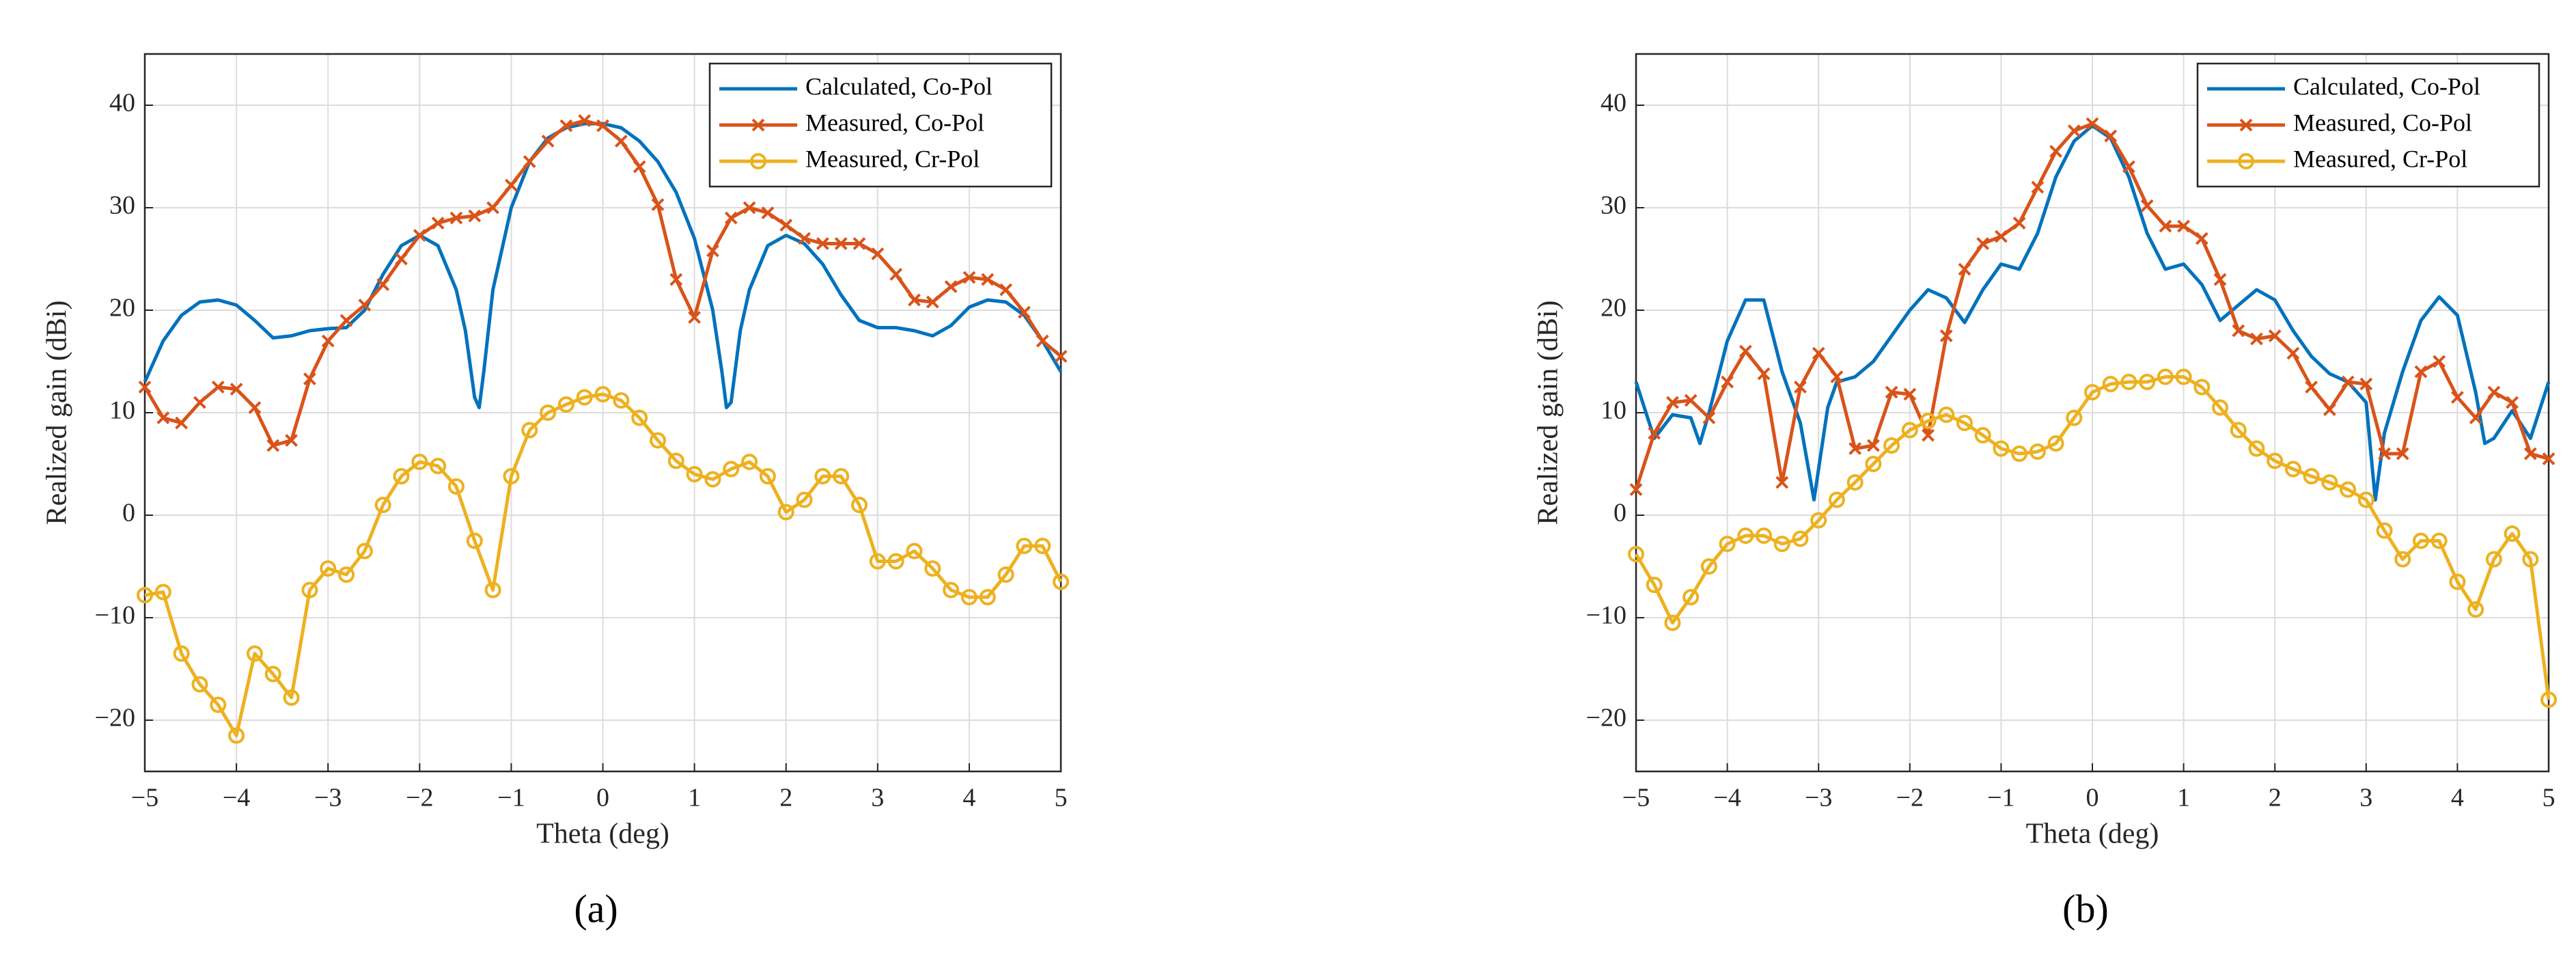  What do you see at coordinates (128, 513) in the screenshot?
I see `y-tick-label: 0` at bounding box center [128, 513].